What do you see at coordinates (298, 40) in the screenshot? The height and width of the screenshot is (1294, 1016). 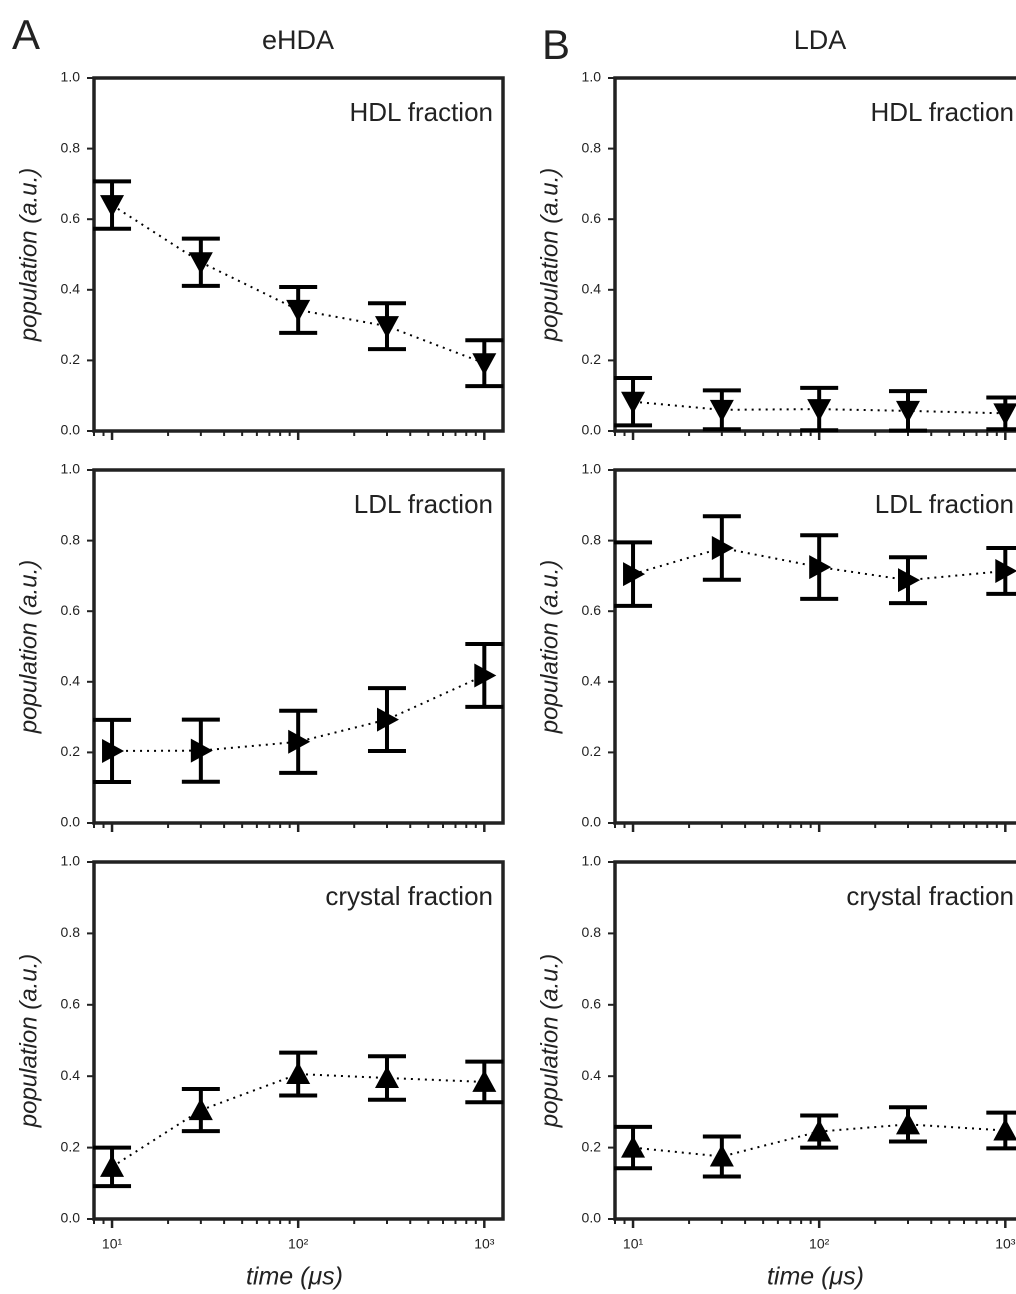 I see `column-title: eHDA` at bounding box center [298, 40].